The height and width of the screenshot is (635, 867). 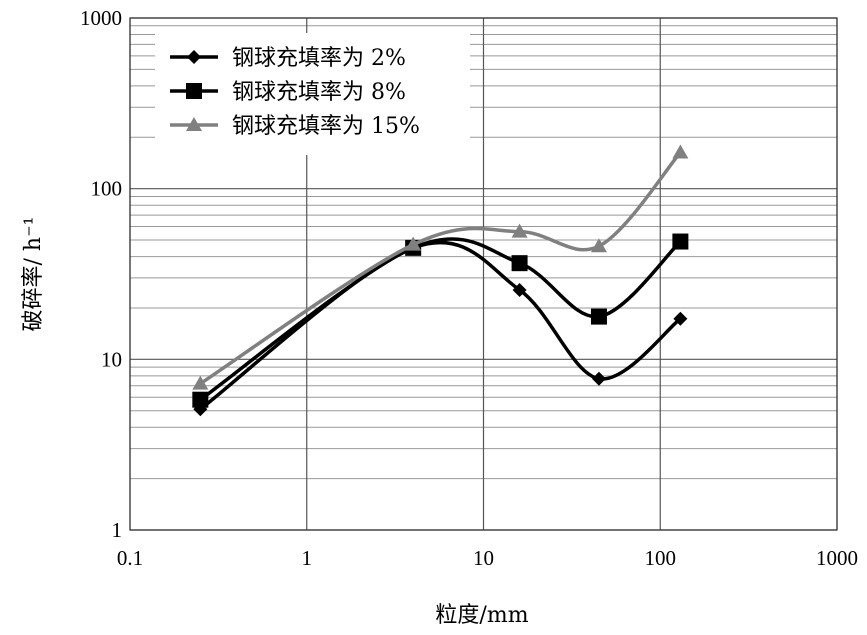 I want to click on y-tick-label: 1, so click(x=117, y=530).